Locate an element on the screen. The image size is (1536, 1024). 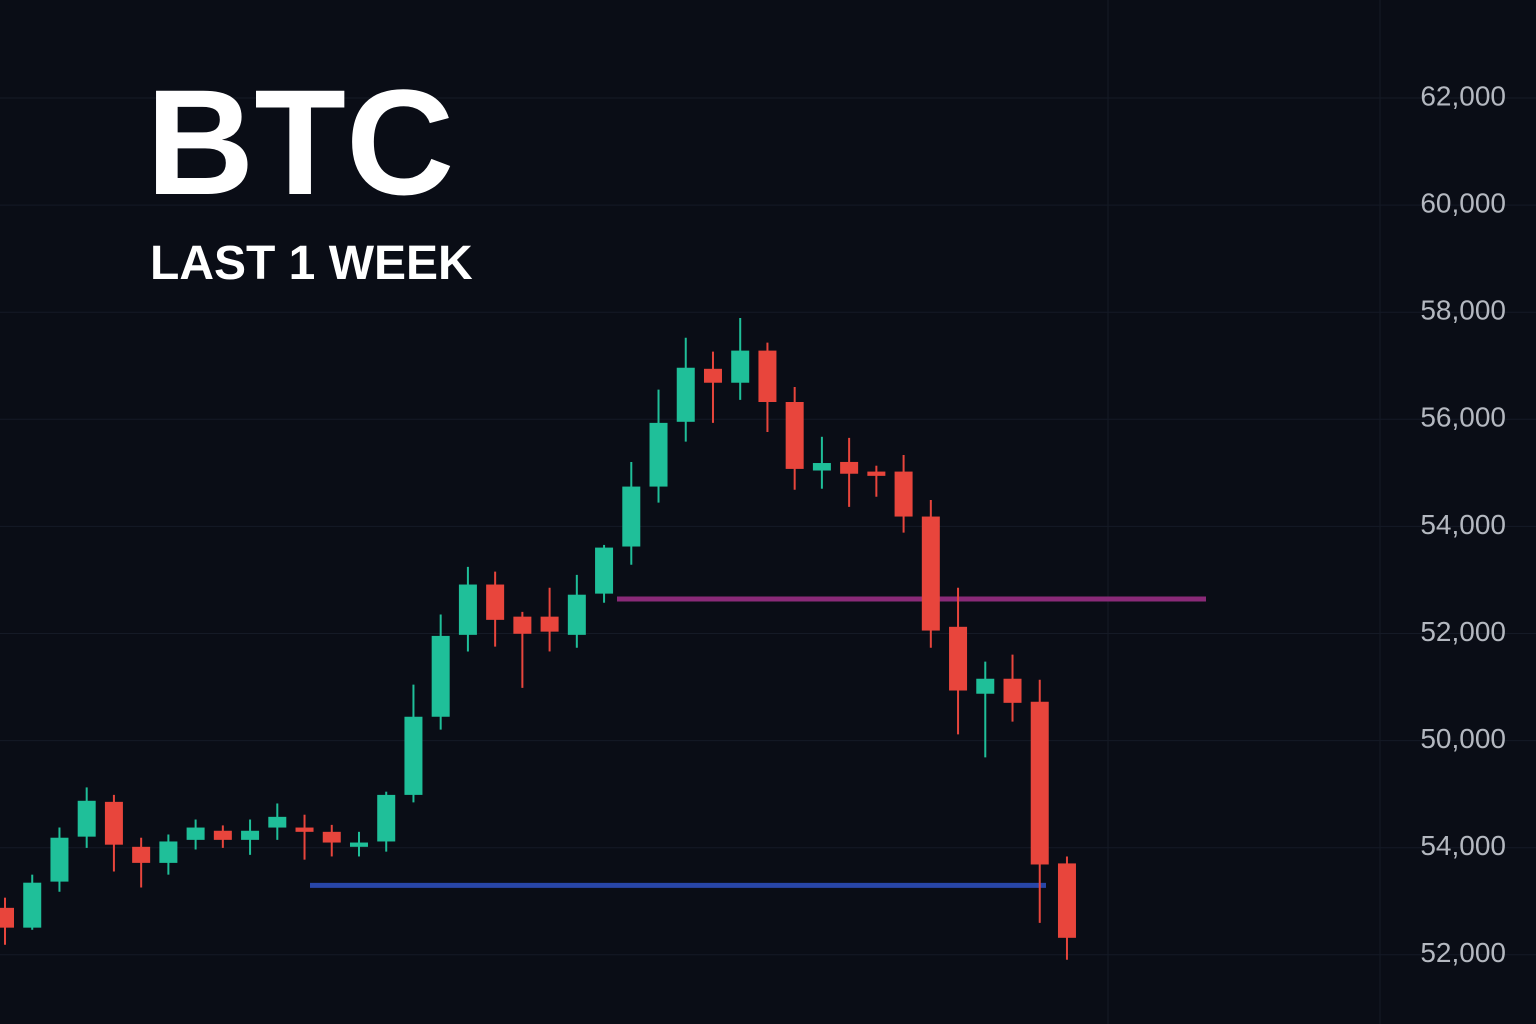
chart-subtitle: LAST 1 WEEK is located at coordinates (311, 263).